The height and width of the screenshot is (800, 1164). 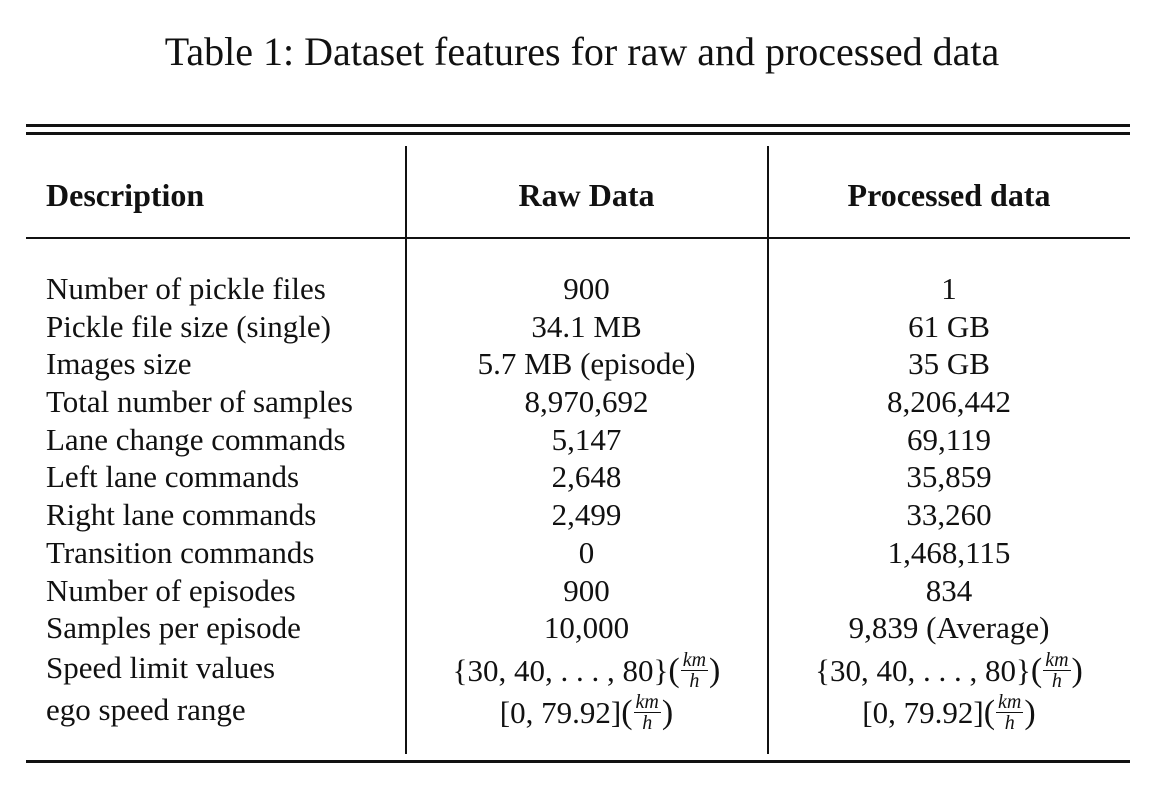 What do you see at coordinates (578, 761) in the screenshot?
I see `bottom-rule` at bounding box center [578, 761].